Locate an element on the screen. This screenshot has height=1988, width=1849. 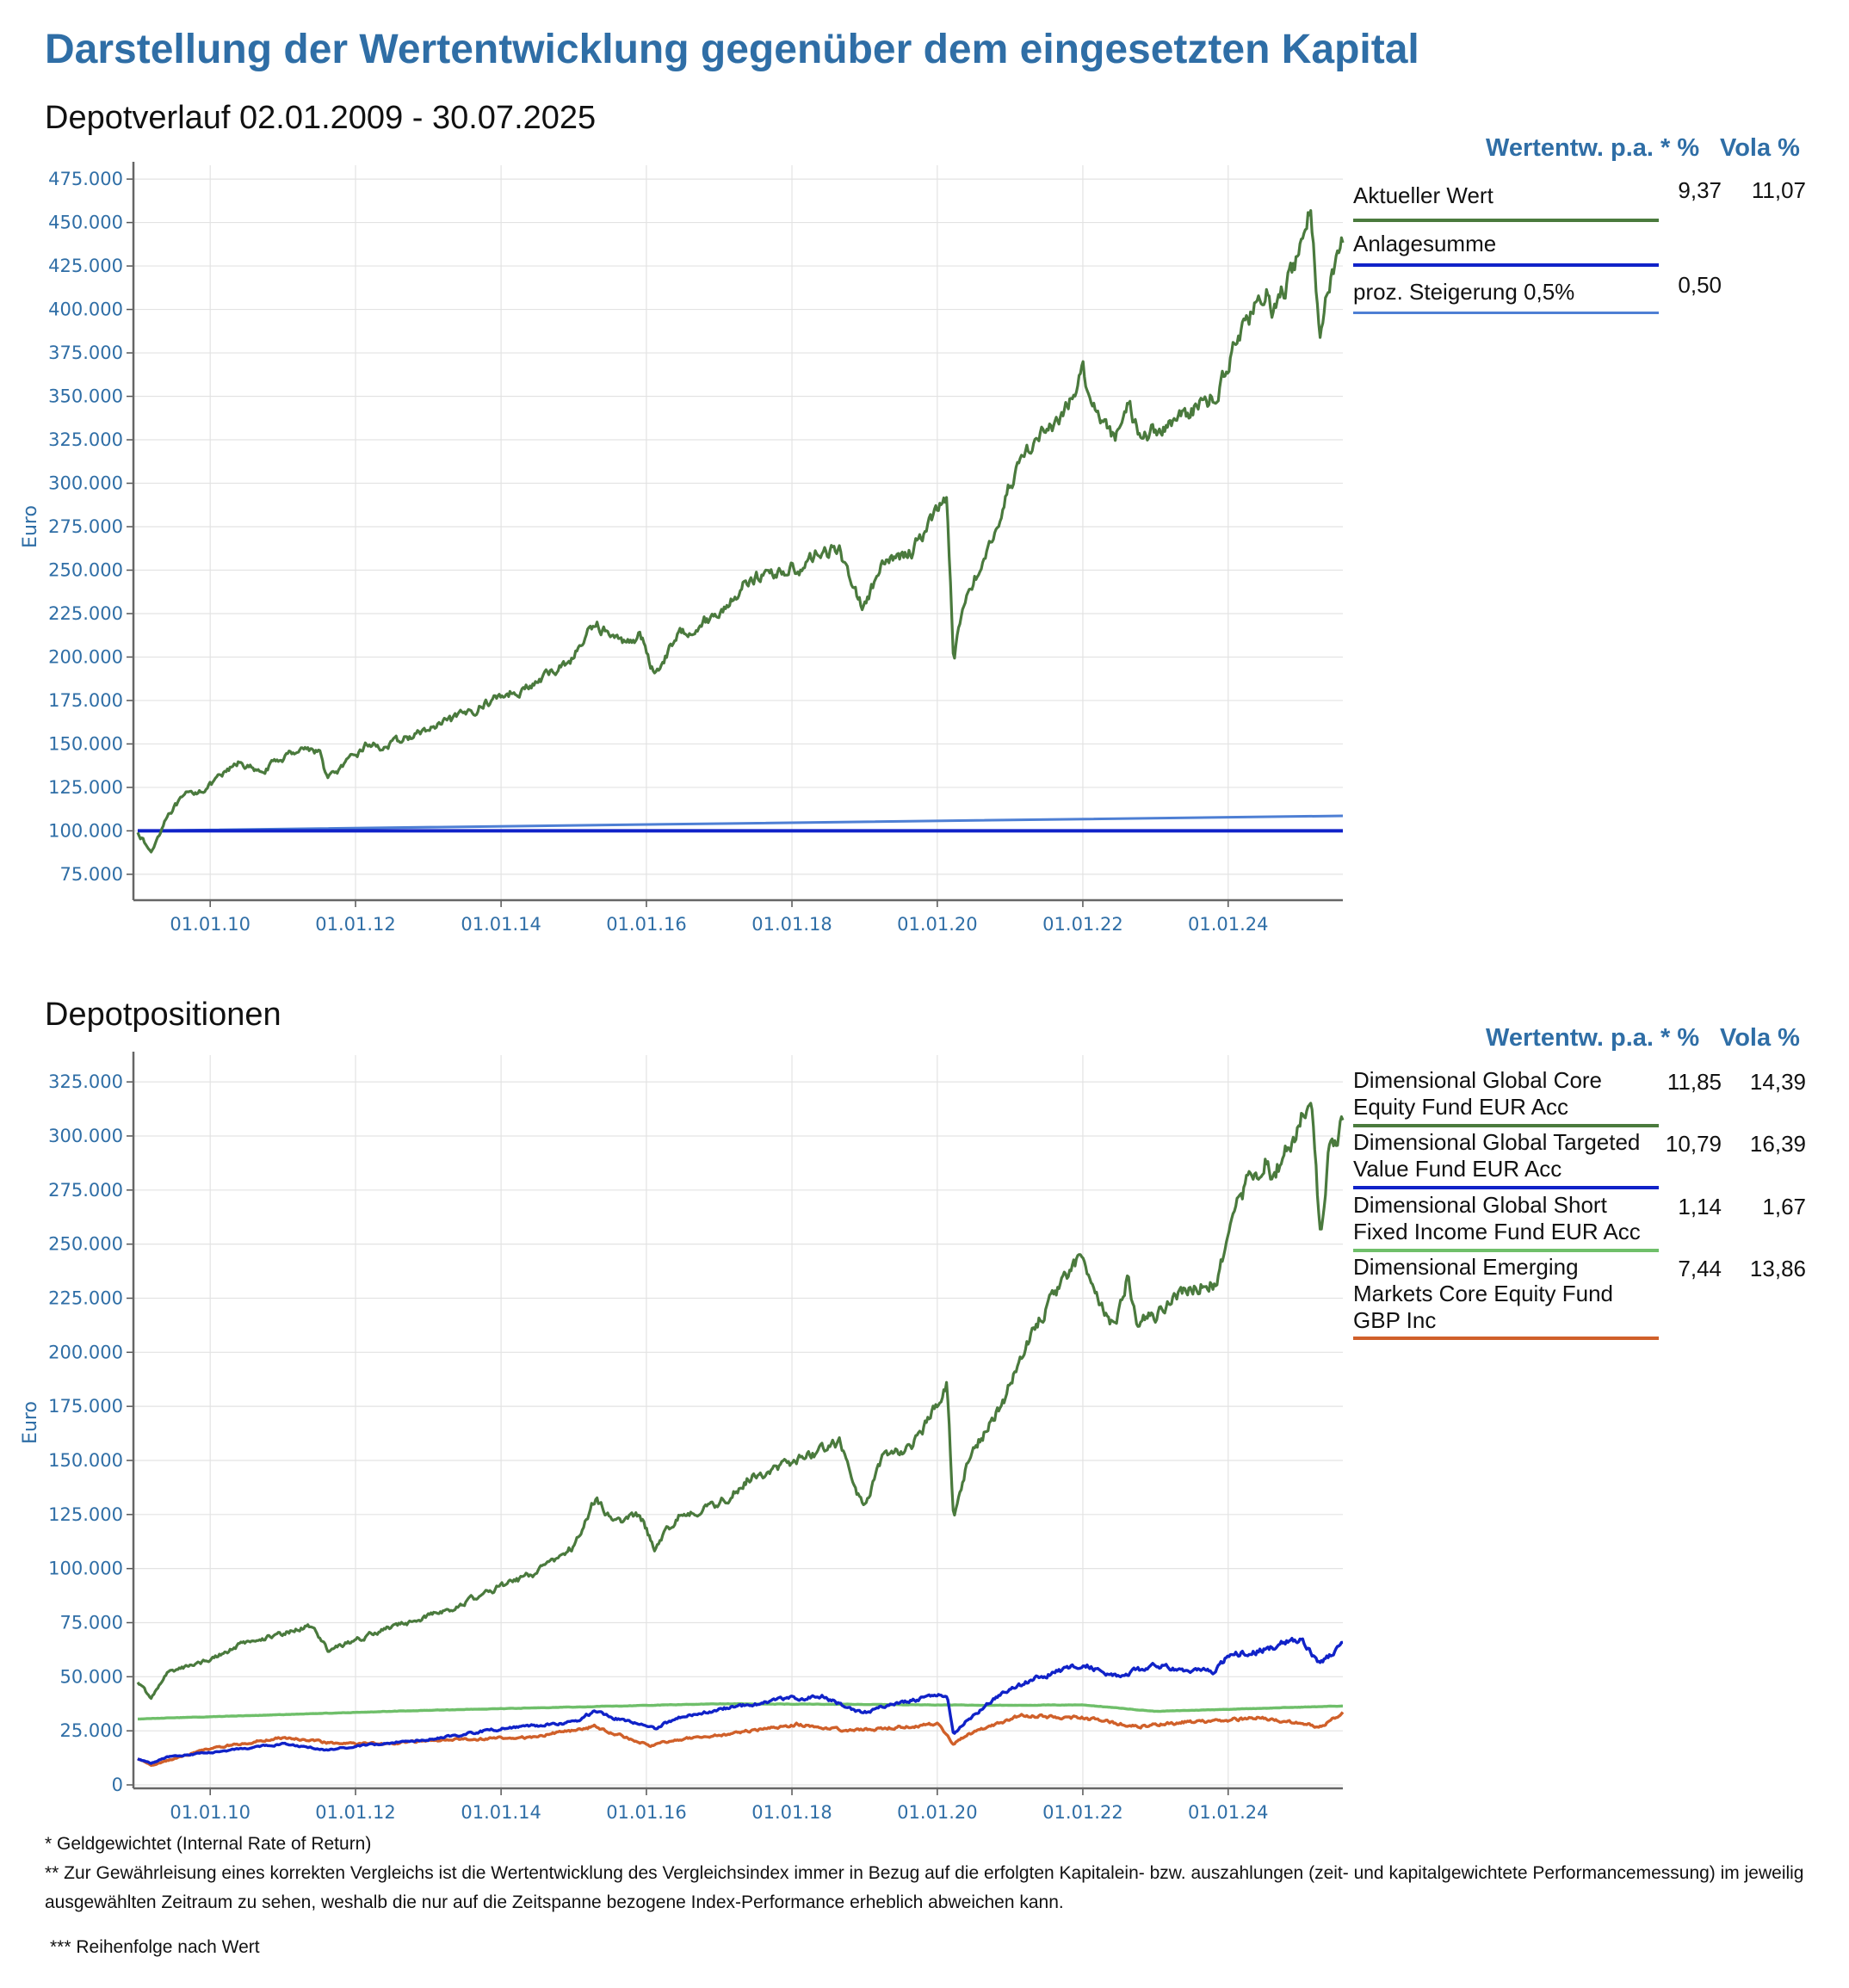
chart1-tick-label-y: 125.000 is located at coordinates (86, 787).